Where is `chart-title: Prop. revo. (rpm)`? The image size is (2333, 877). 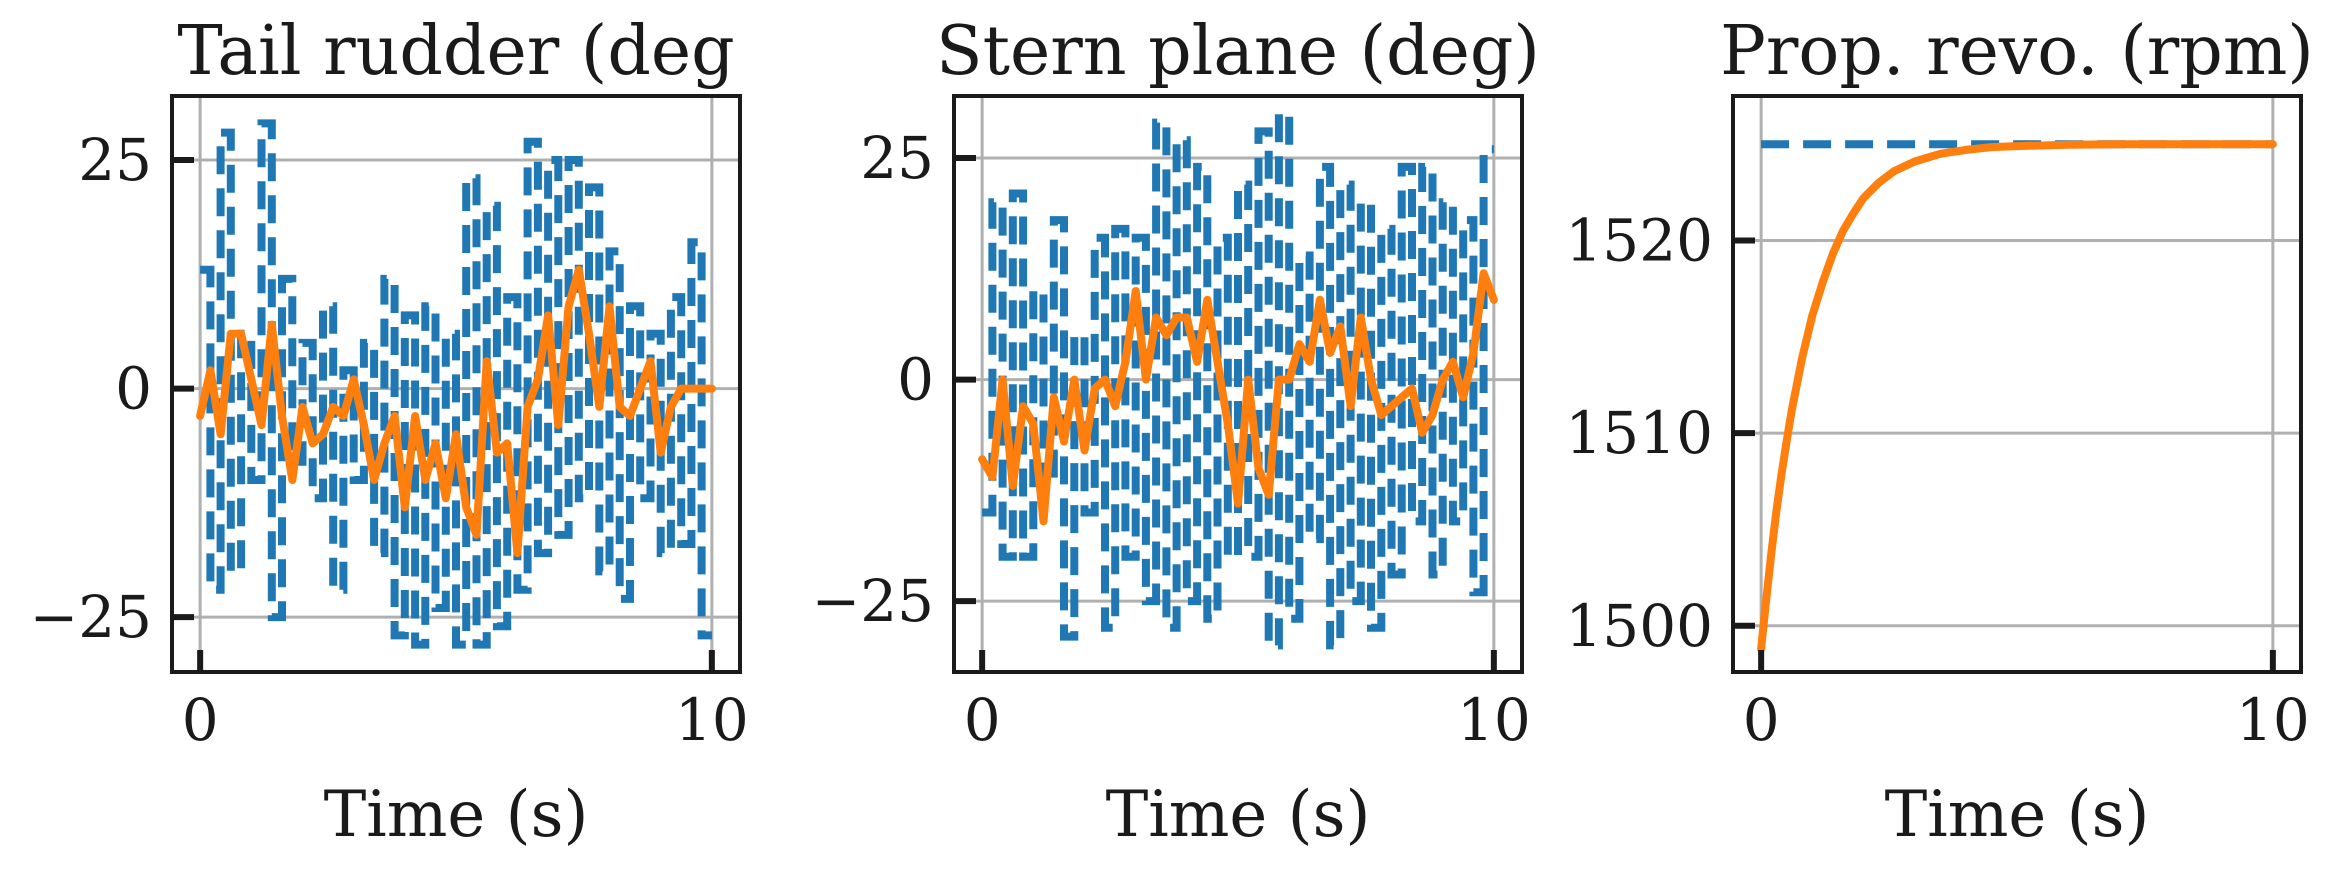 chart-title: Prop. revo. (rpm) is located at coordinates (2017, 51).